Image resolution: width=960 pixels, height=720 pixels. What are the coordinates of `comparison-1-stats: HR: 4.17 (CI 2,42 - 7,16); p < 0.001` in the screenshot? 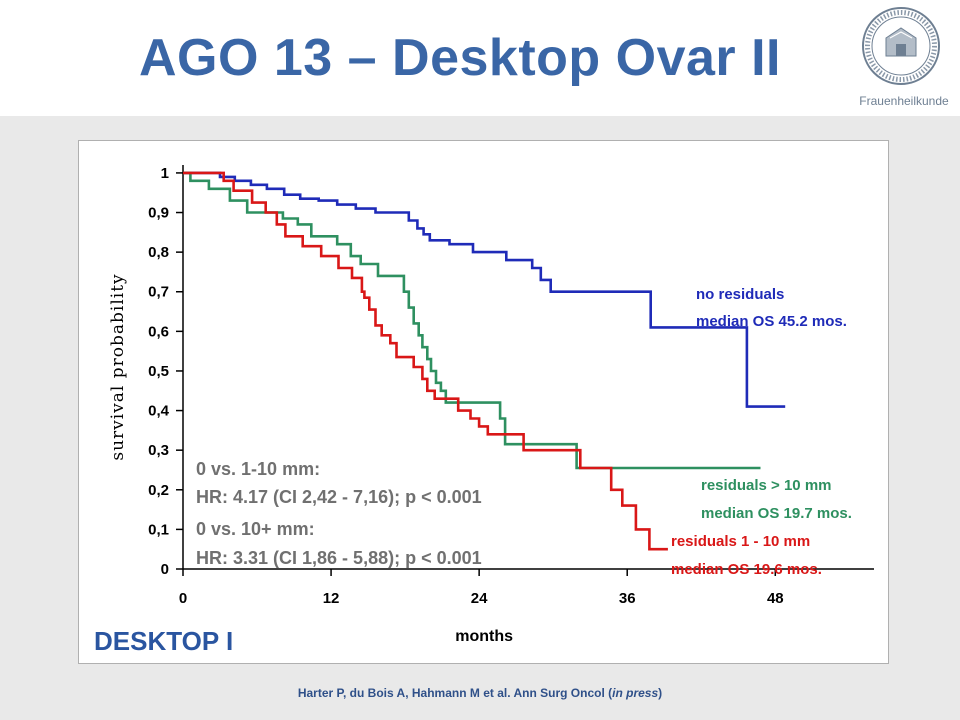 It's located at (339, 497).